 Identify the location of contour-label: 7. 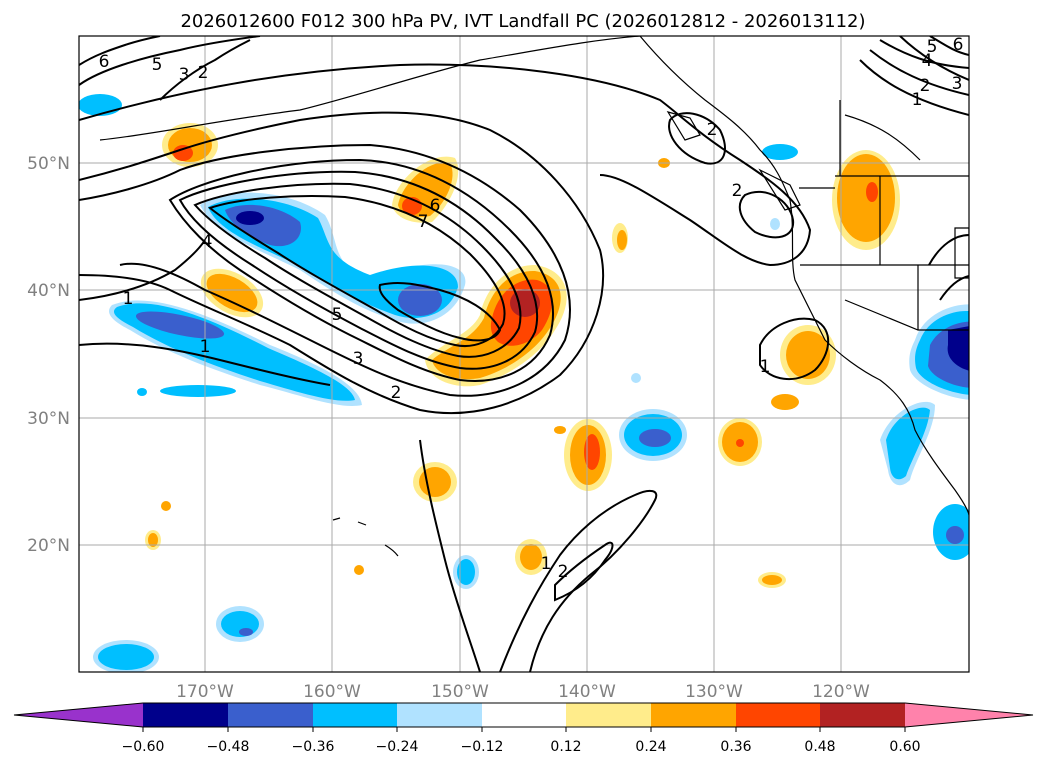
(423, 222).